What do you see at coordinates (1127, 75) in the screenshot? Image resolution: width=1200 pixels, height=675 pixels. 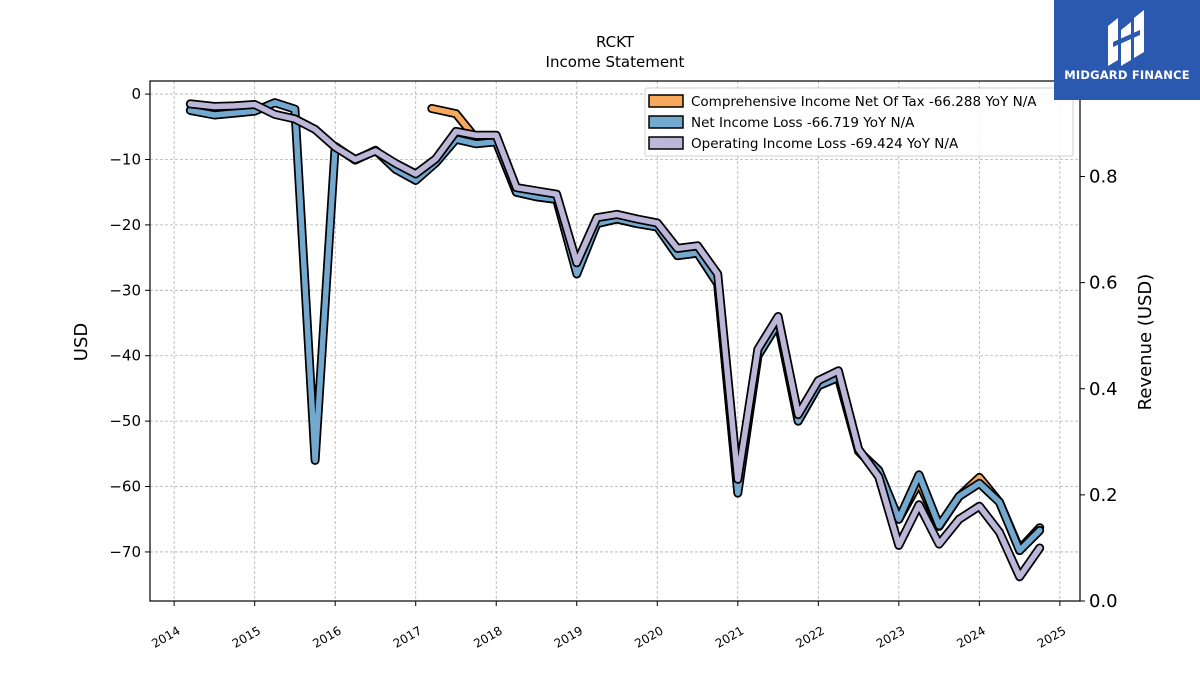 I see `brand-name: MIDGARD FINANCE` at bounding box center [1127, 75].